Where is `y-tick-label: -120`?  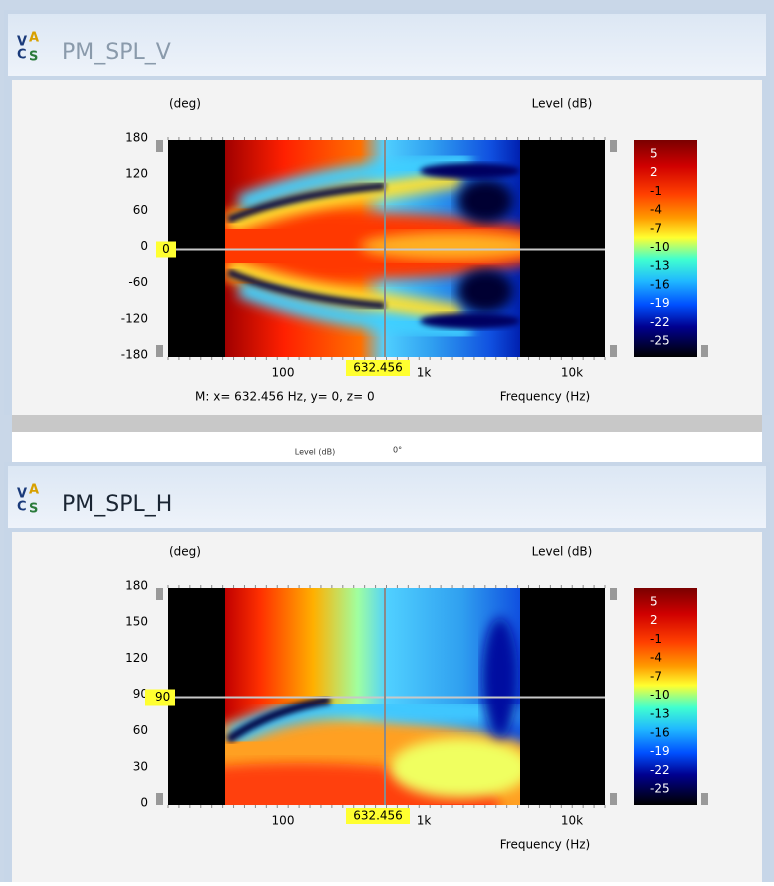
y-tick-label: -120 is located at coordinates (134, 318).